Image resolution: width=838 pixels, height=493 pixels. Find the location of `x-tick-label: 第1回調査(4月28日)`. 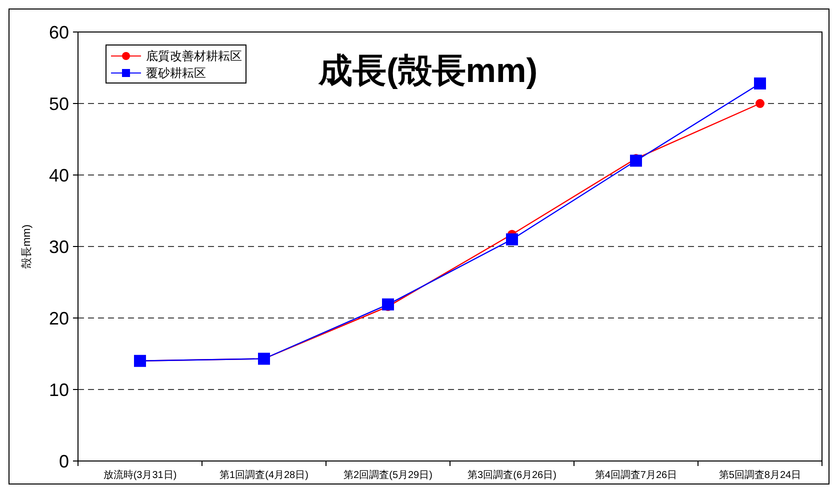

x-tick-label: 第1回調査(4月28日) is located at coordinates (264, 475).